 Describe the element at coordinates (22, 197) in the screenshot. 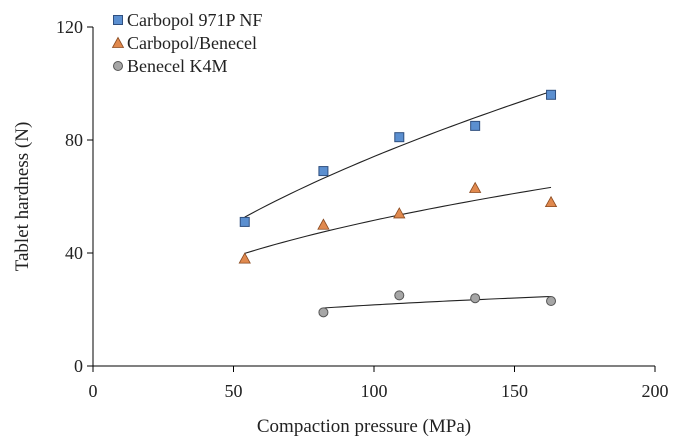

I see `y-axis-label: Tablet hardness (N)` at that location.